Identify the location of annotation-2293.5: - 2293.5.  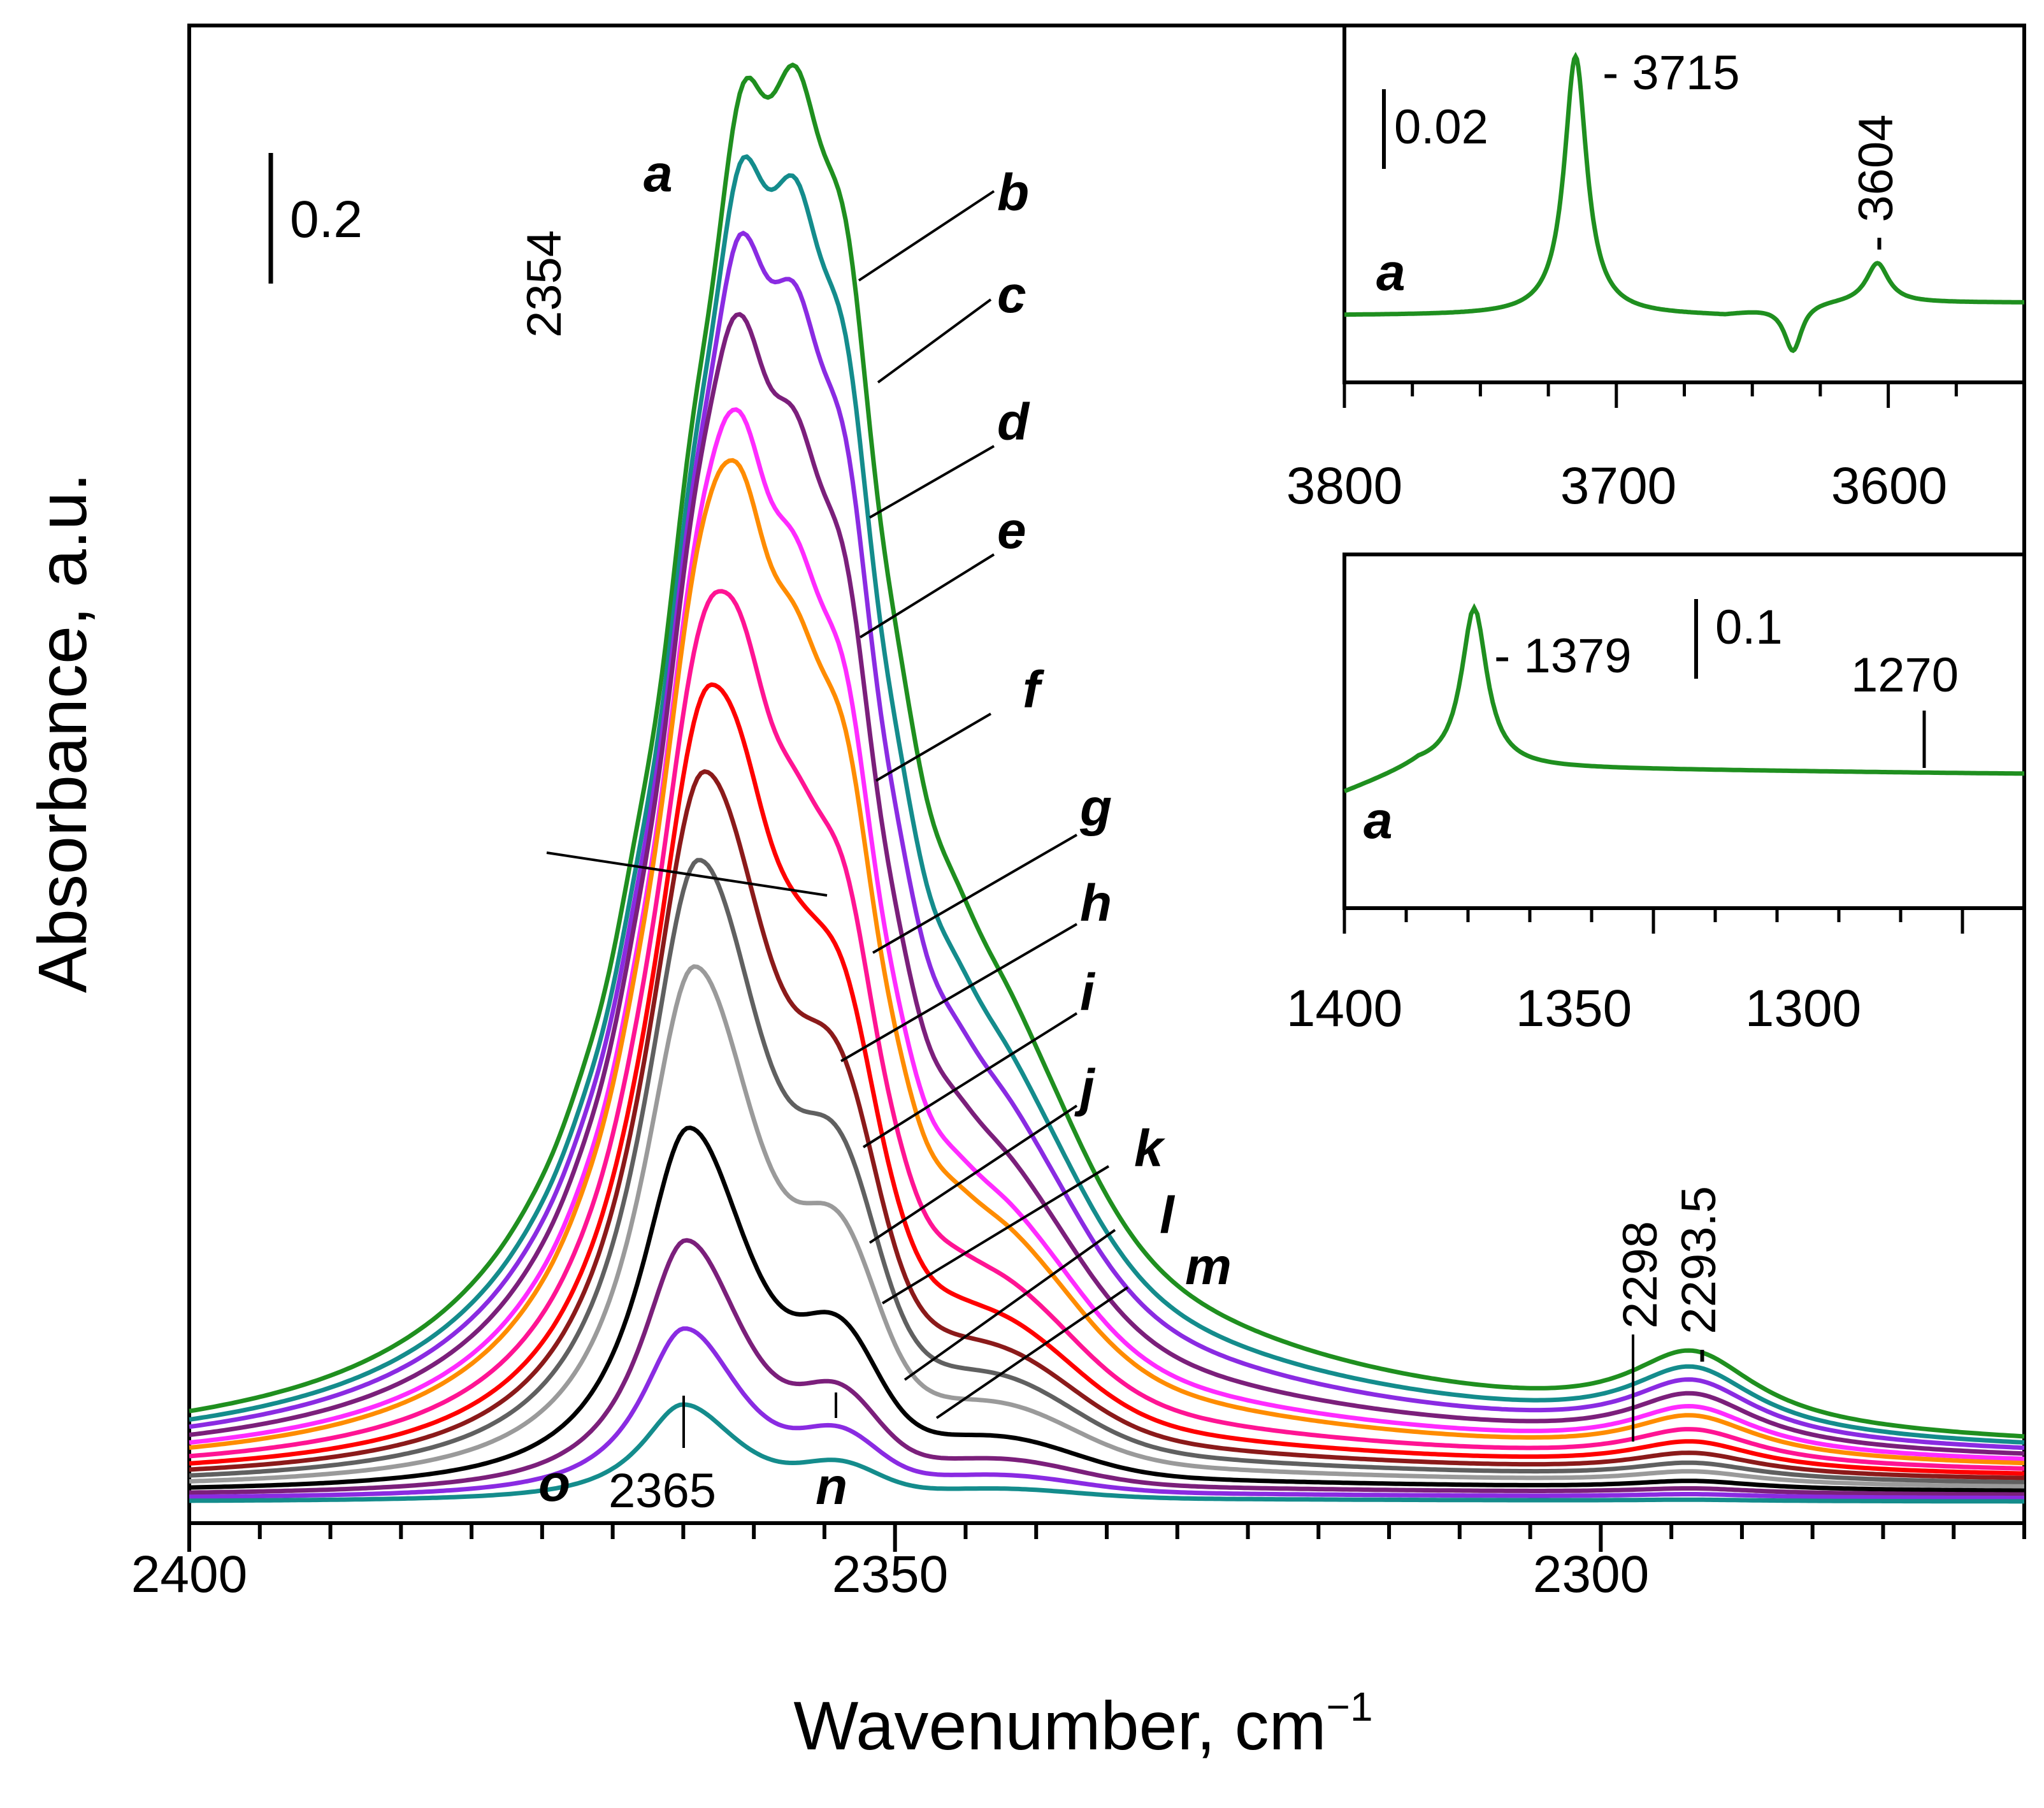
(1699, 1275).